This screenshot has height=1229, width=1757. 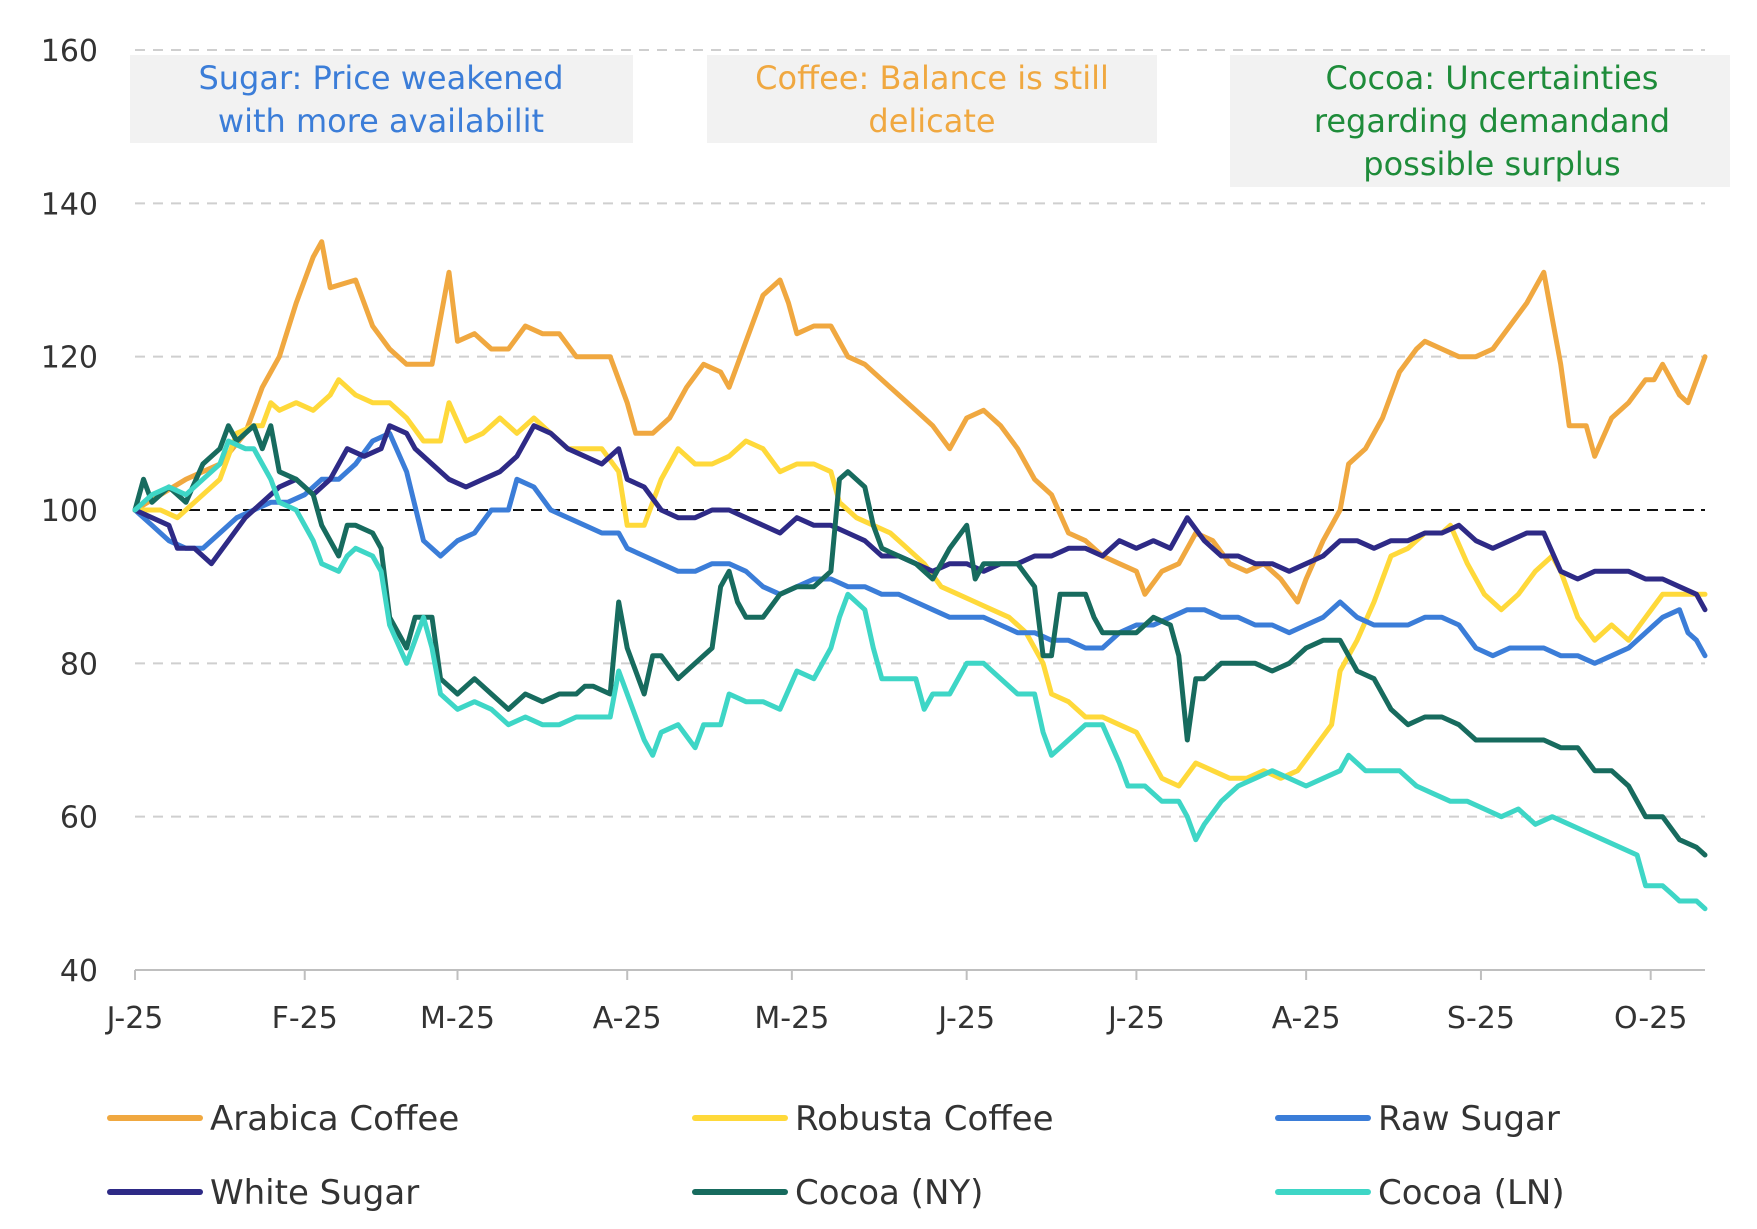 I want to click on x-tick-label: S-25, so click(x=1481, y=1018).